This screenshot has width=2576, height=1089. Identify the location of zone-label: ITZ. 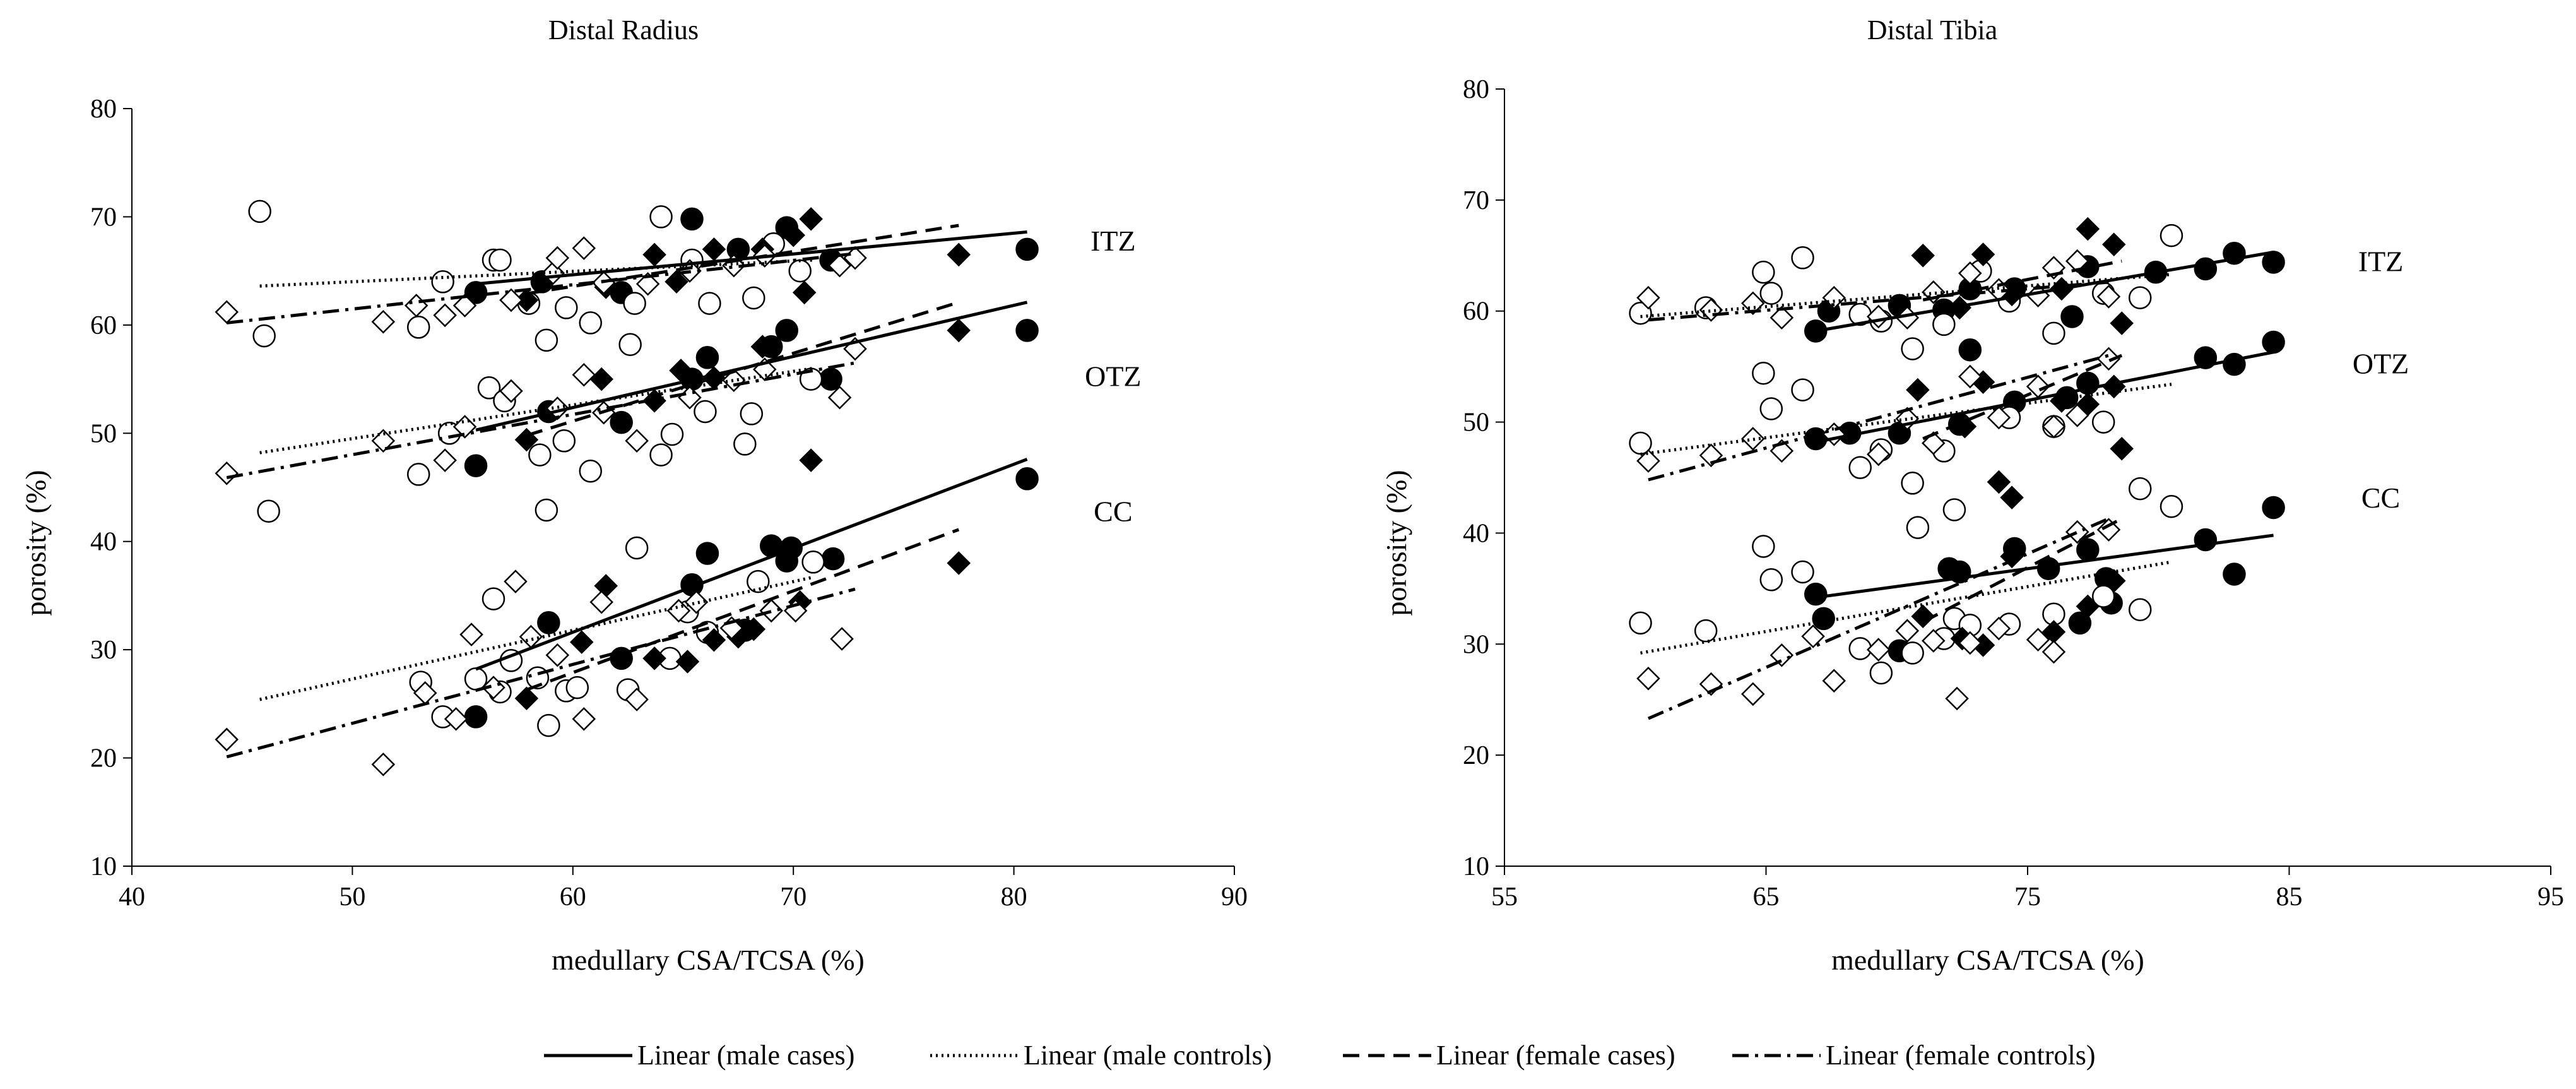
(2381, 262).